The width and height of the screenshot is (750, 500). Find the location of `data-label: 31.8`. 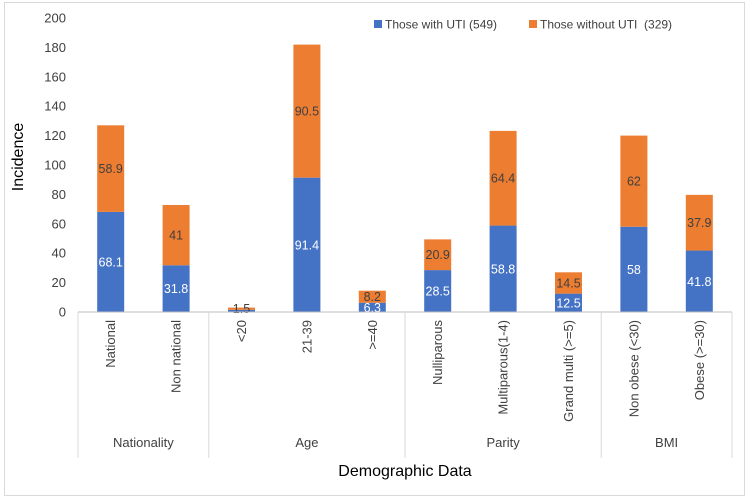

data-label: 31.8 is located at coordinates (176, 289).